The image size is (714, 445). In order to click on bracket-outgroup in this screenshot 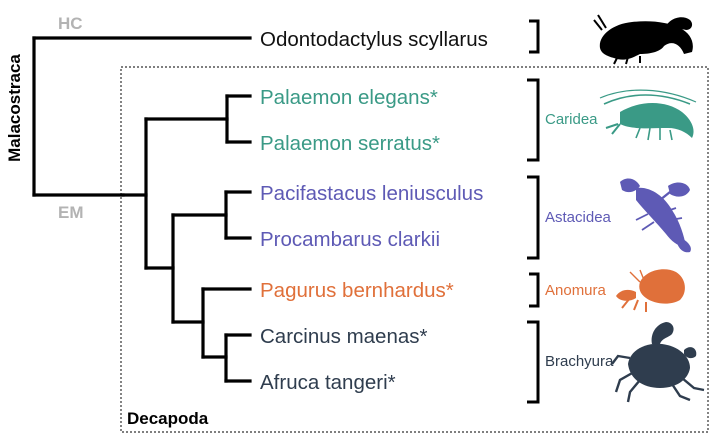, I will do `click(534, 36)`.